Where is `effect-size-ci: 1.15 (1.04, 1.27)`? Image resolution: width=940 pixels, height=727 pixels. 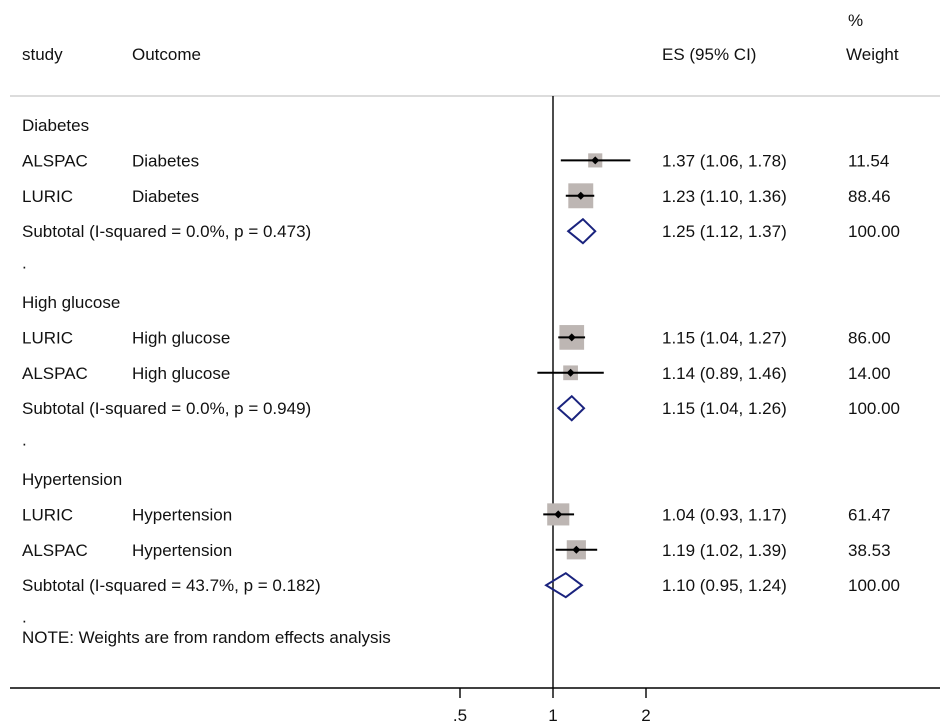
effect-size-ci: 1.15 (1.04, 1.27) is located at coordinates (724, 337).